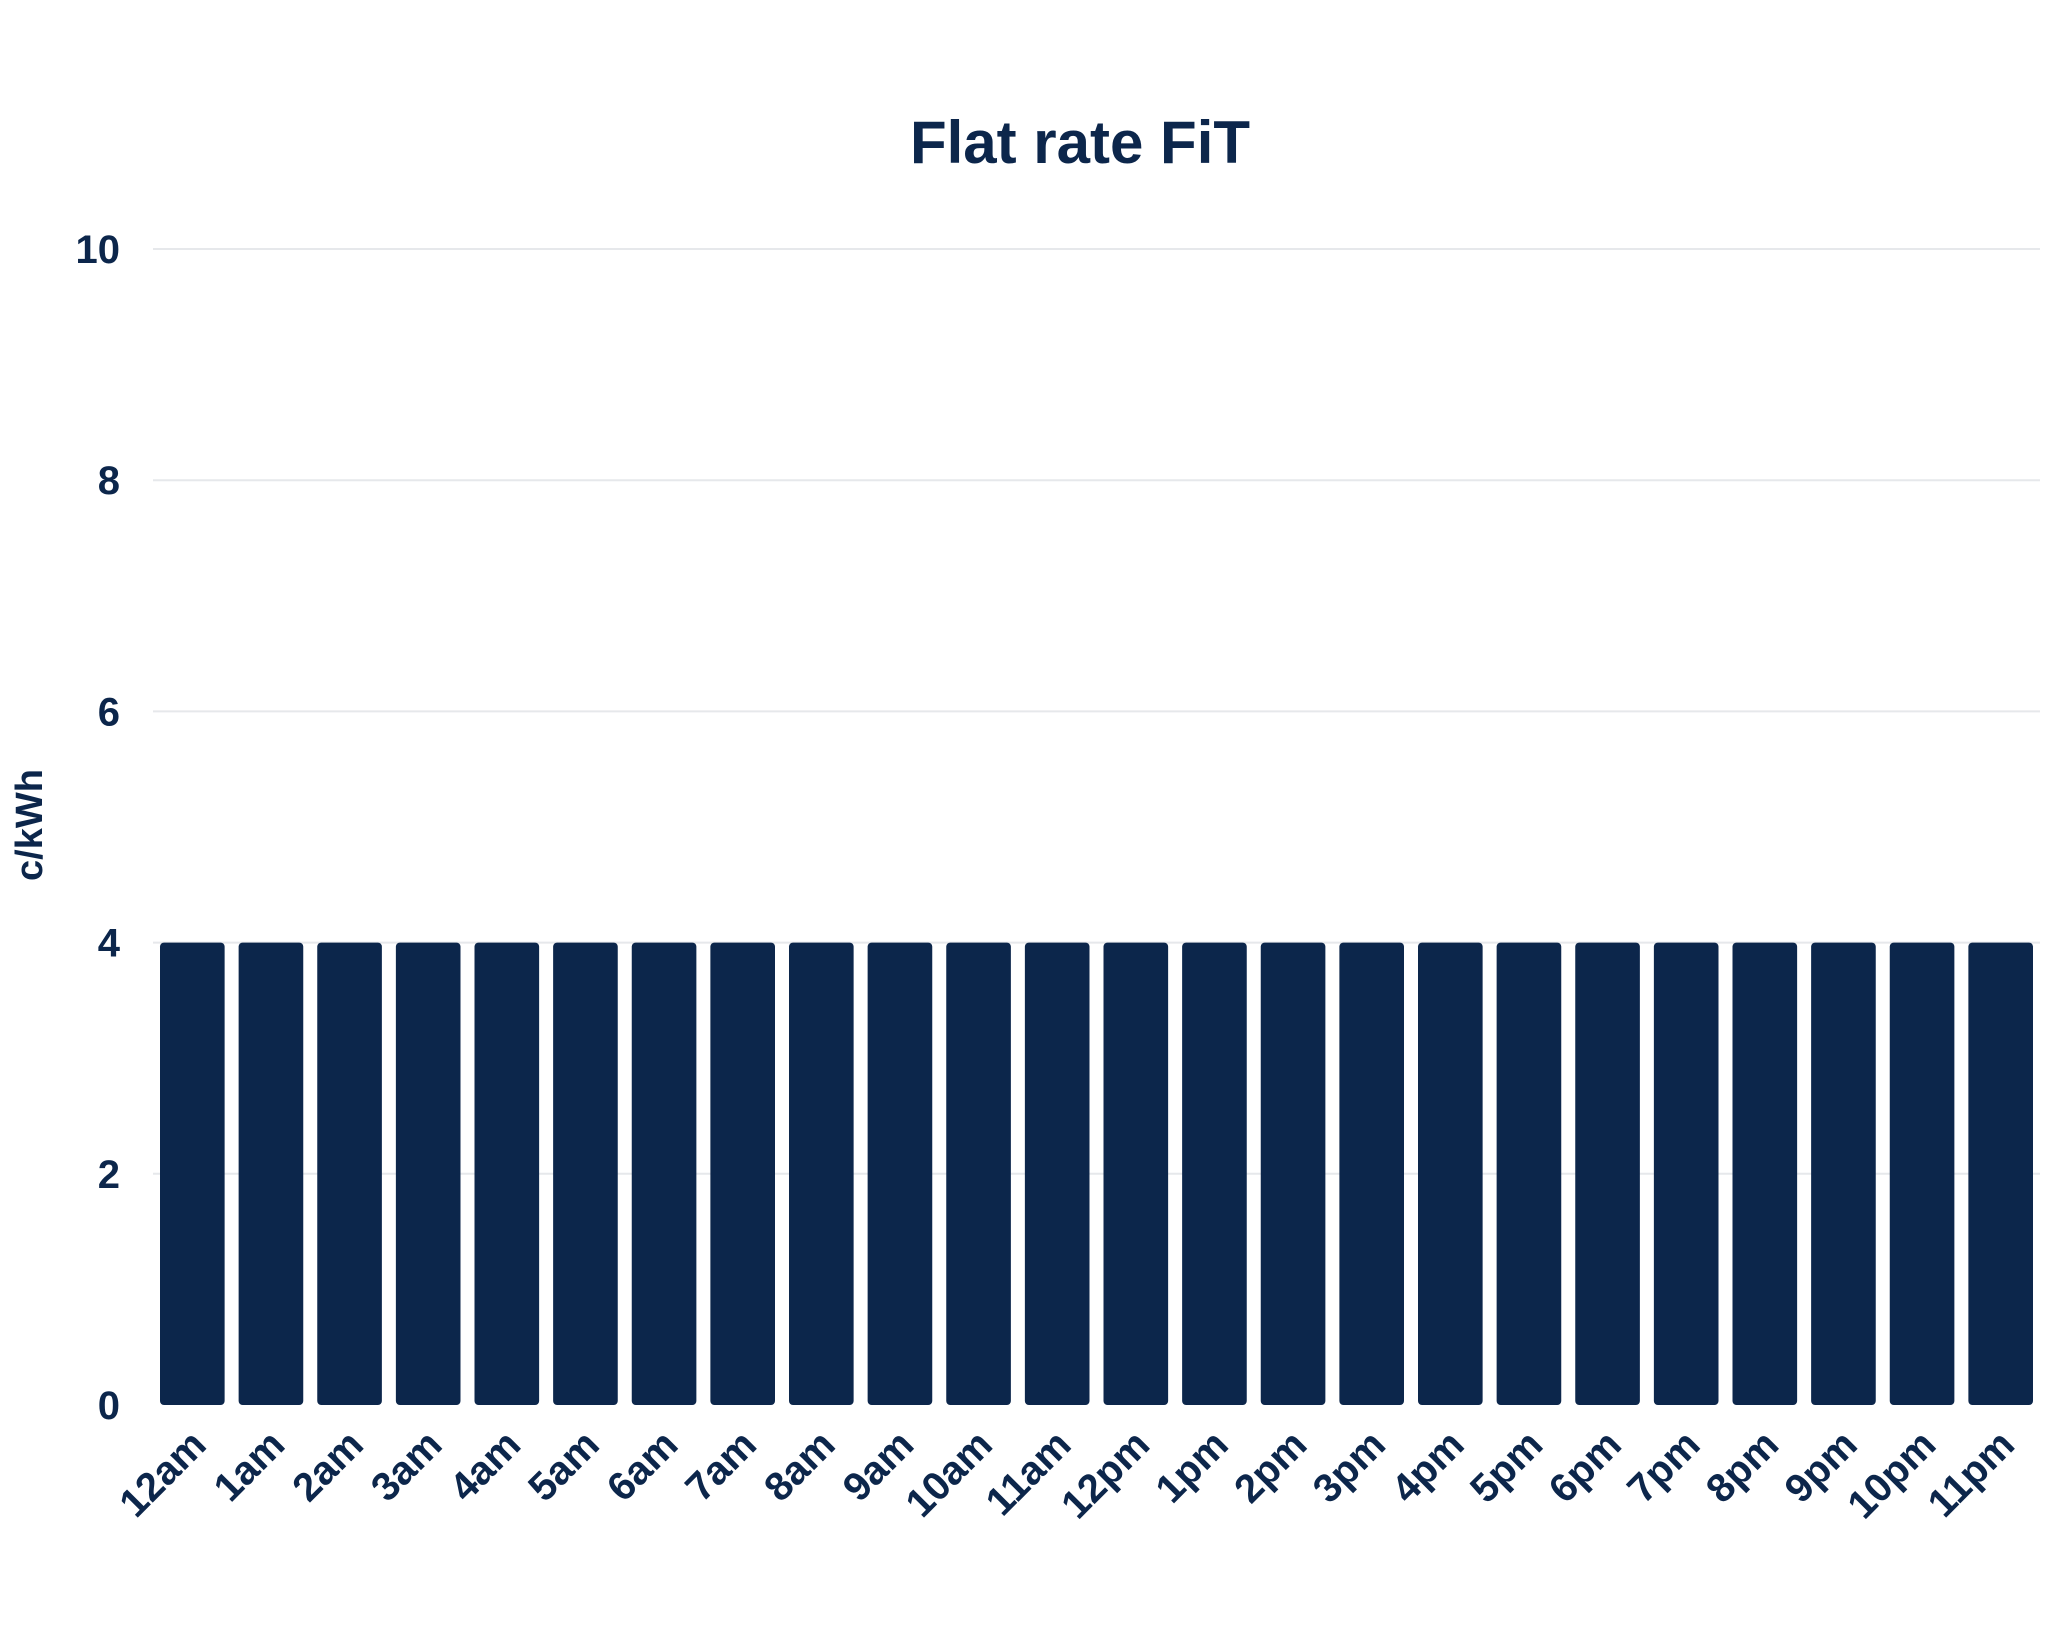  What do you see at coordinates (800, 1466) in the screenshot?
I see `x-tick-label: 8am` at bounding box center [800, 1466].